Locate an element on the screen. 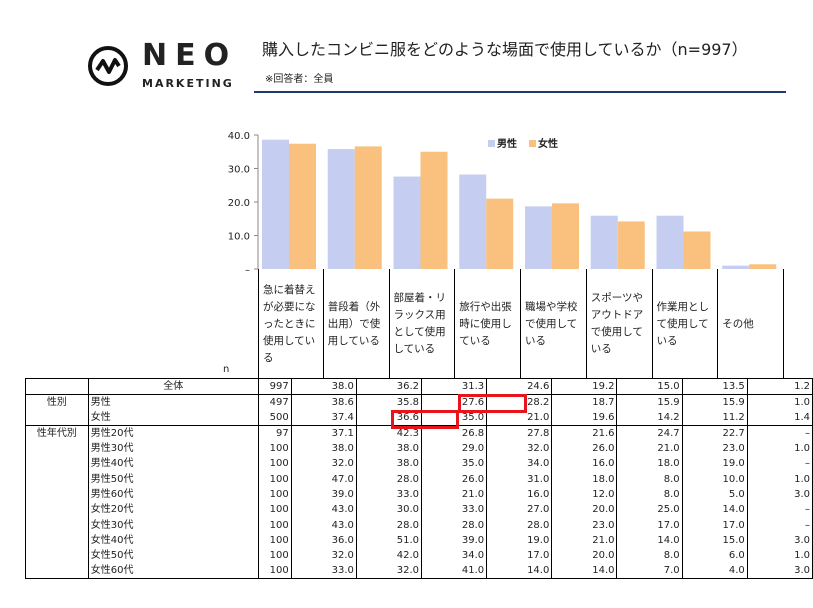 The height and width of the screenshot is (608, 813). value-cell: 18.0 is located at coordinates (584, 479).